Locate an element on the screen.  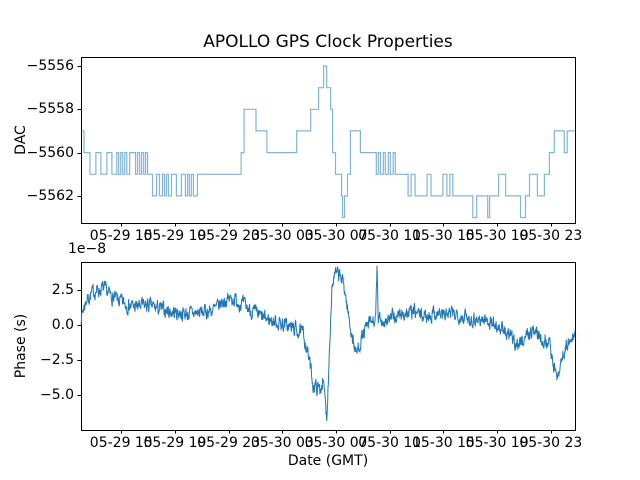
y-tick-label: −5562 is located at coordinates (50, 195).